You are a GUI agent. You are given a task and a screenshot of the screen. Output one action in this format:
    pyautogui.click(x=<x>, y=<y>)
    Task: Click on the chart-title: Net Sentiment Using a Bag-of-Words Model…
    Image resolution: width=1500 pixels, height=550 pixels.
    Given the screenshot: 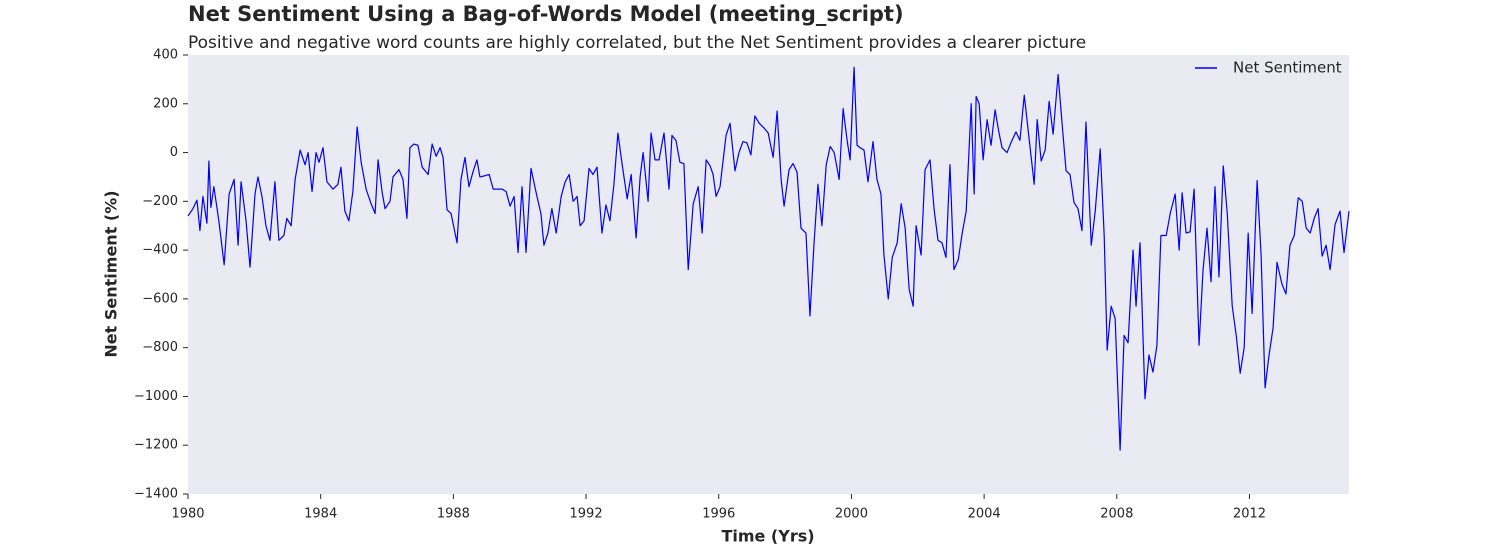 What is the action you would take?
    pyautogui.click(x=546, y=14)
    